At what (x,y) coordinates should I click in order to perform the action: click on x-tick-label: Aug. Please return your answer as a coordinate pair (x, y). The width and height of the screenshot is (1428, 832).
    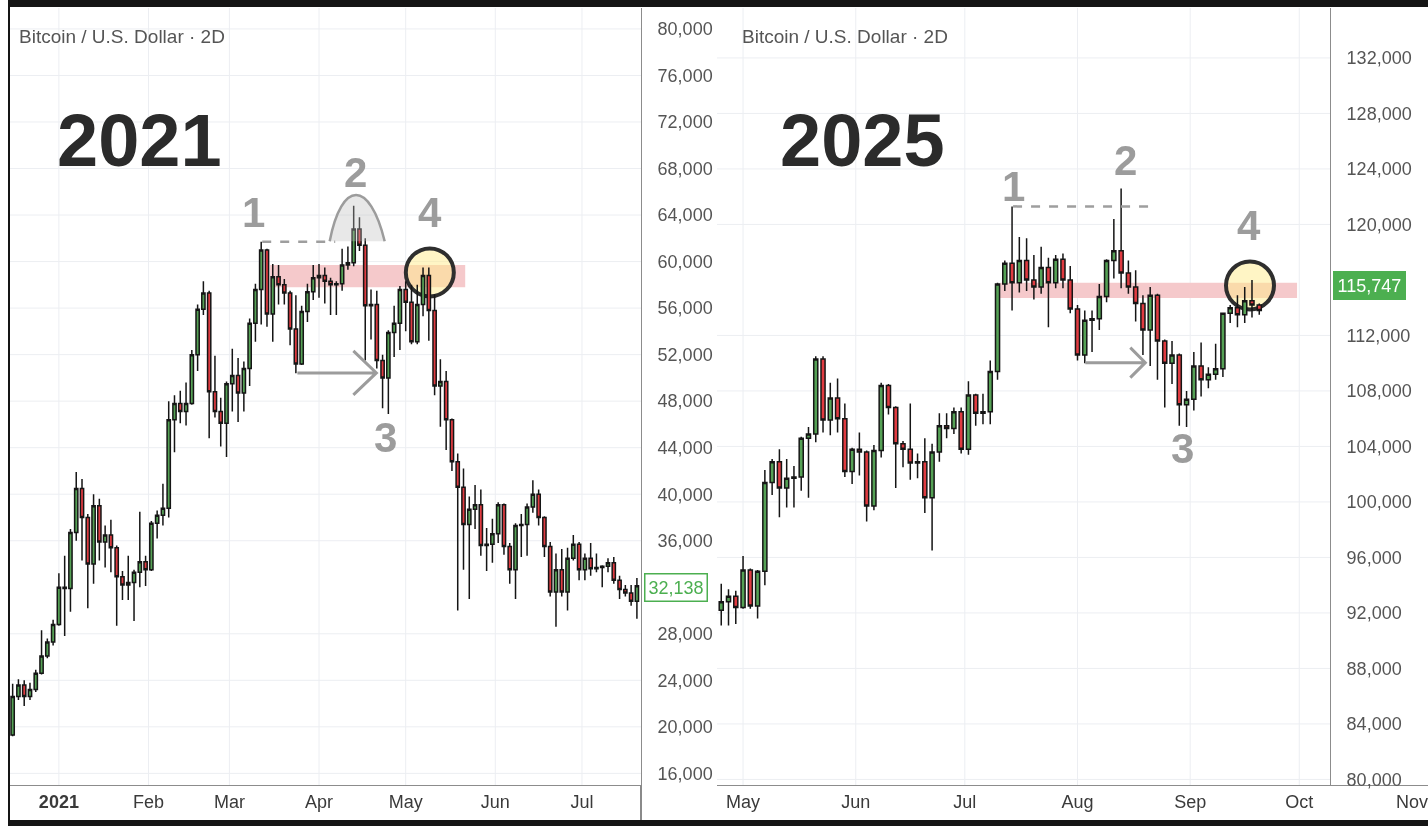
    Looking at the image, I should click on (1077, 801).